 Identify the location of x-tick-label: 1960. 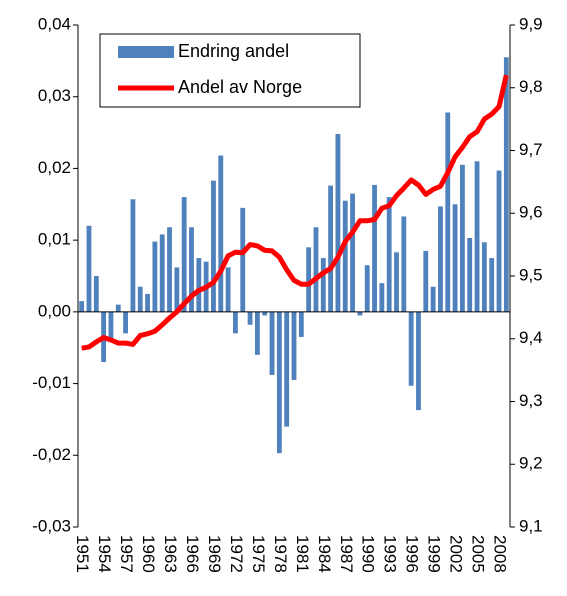
(148, 554).